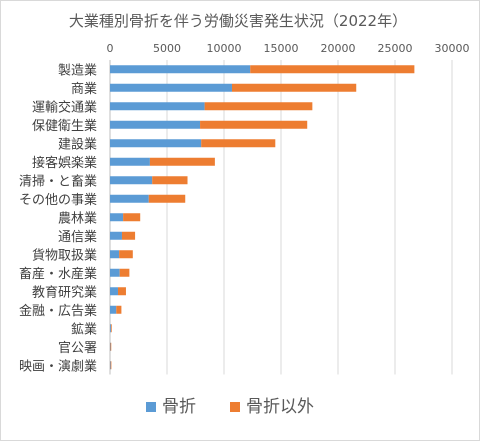 The height and width of the screenshot is (441, 480). I want to click on legend: 骨折 骨折以外, so click(230, 407).